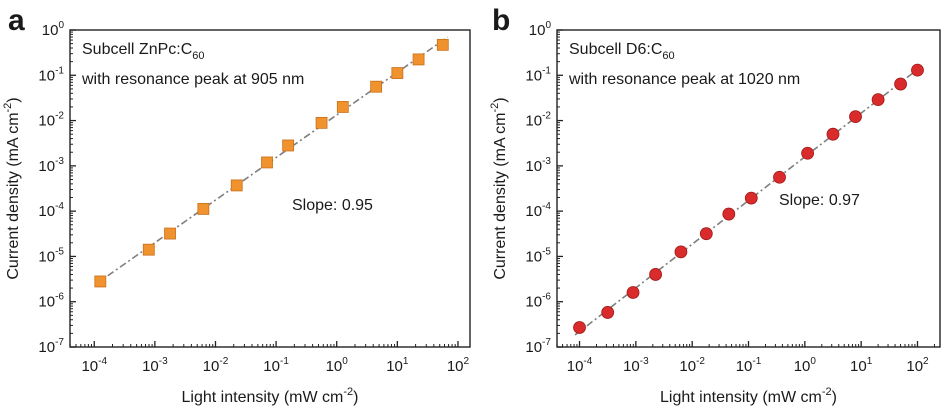 This screenshot has width=948, height=409. I want to click on x-tick-label: 10¹, so click(397, 365).